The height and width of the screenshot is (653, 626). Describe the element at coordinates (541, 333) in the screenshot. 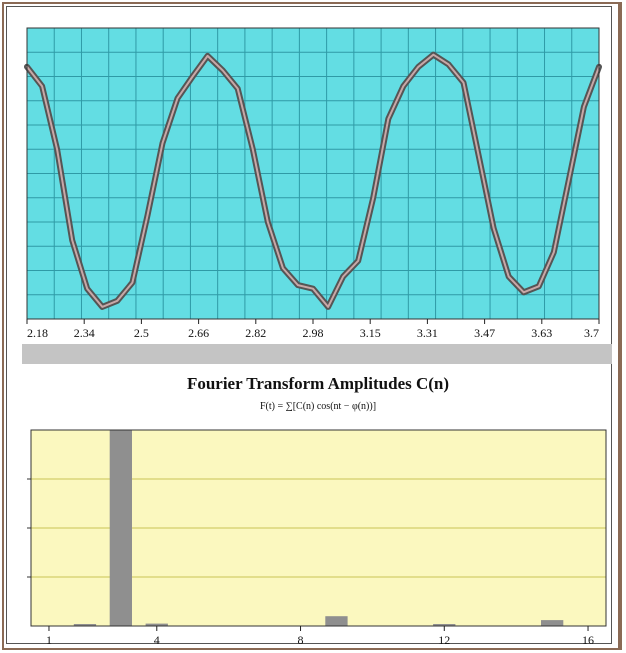

I see `signal-x-tick-label: 3.63` at that location.